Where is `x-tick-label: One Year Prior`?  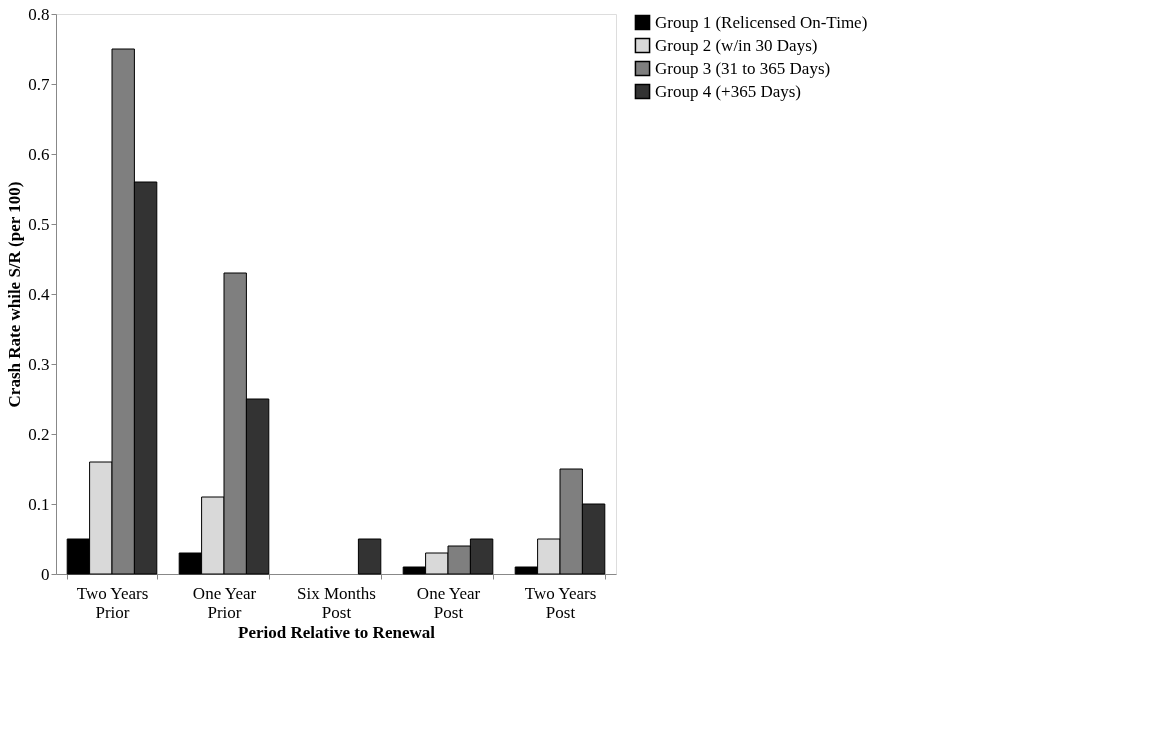
x-tick-label: One Year Prior is located at coordinates (224, 602).